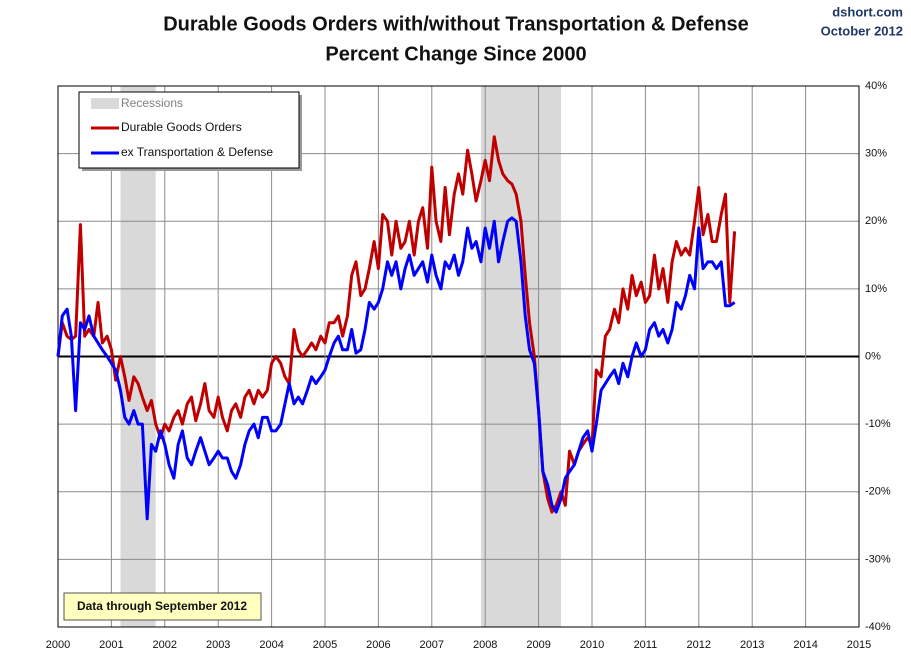 The height and width of the screenshot is (662, 911). I want to click on y-tick-label: 10%, so click(876, 289).